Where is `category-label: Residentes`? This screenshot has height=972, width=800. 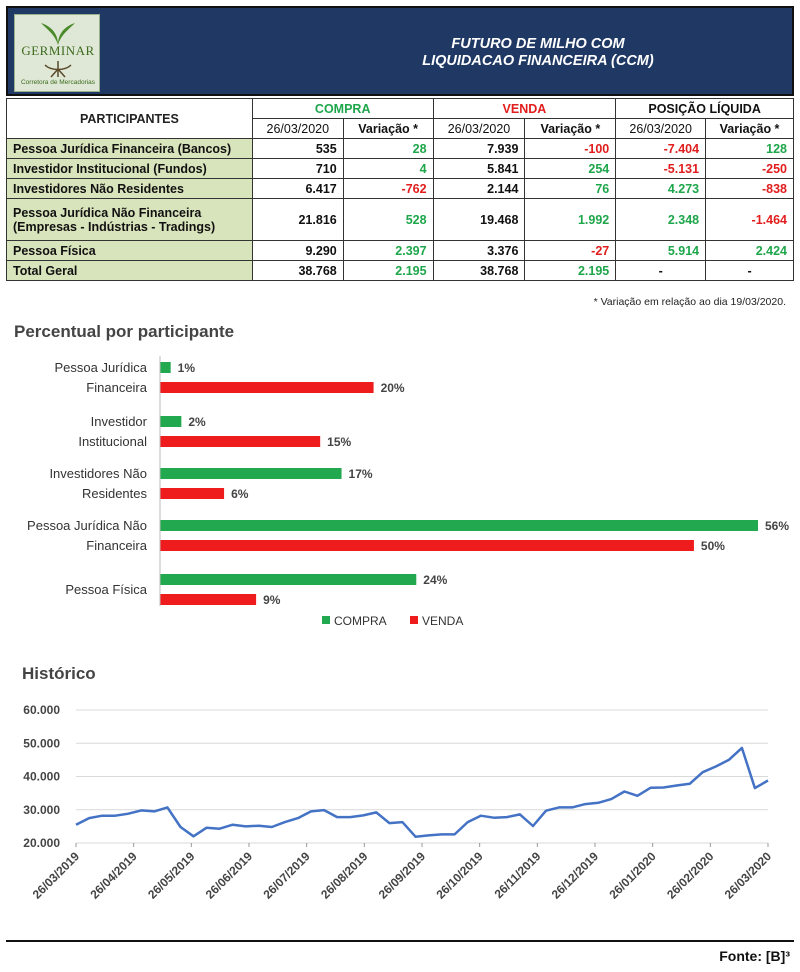 category-label: Residentes is located at coordinates (115, 493).